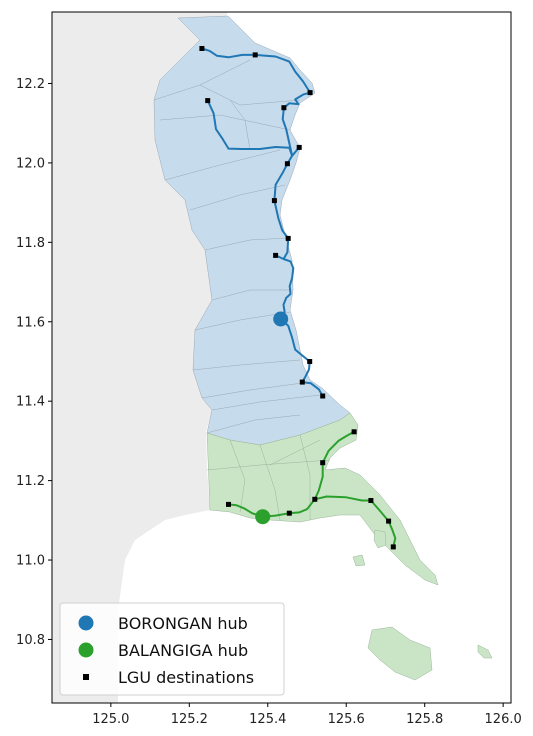  Describe the element at coordinates (30, 322) in the screenshot. I see `y-tick-label-5: 11.6` at that location.